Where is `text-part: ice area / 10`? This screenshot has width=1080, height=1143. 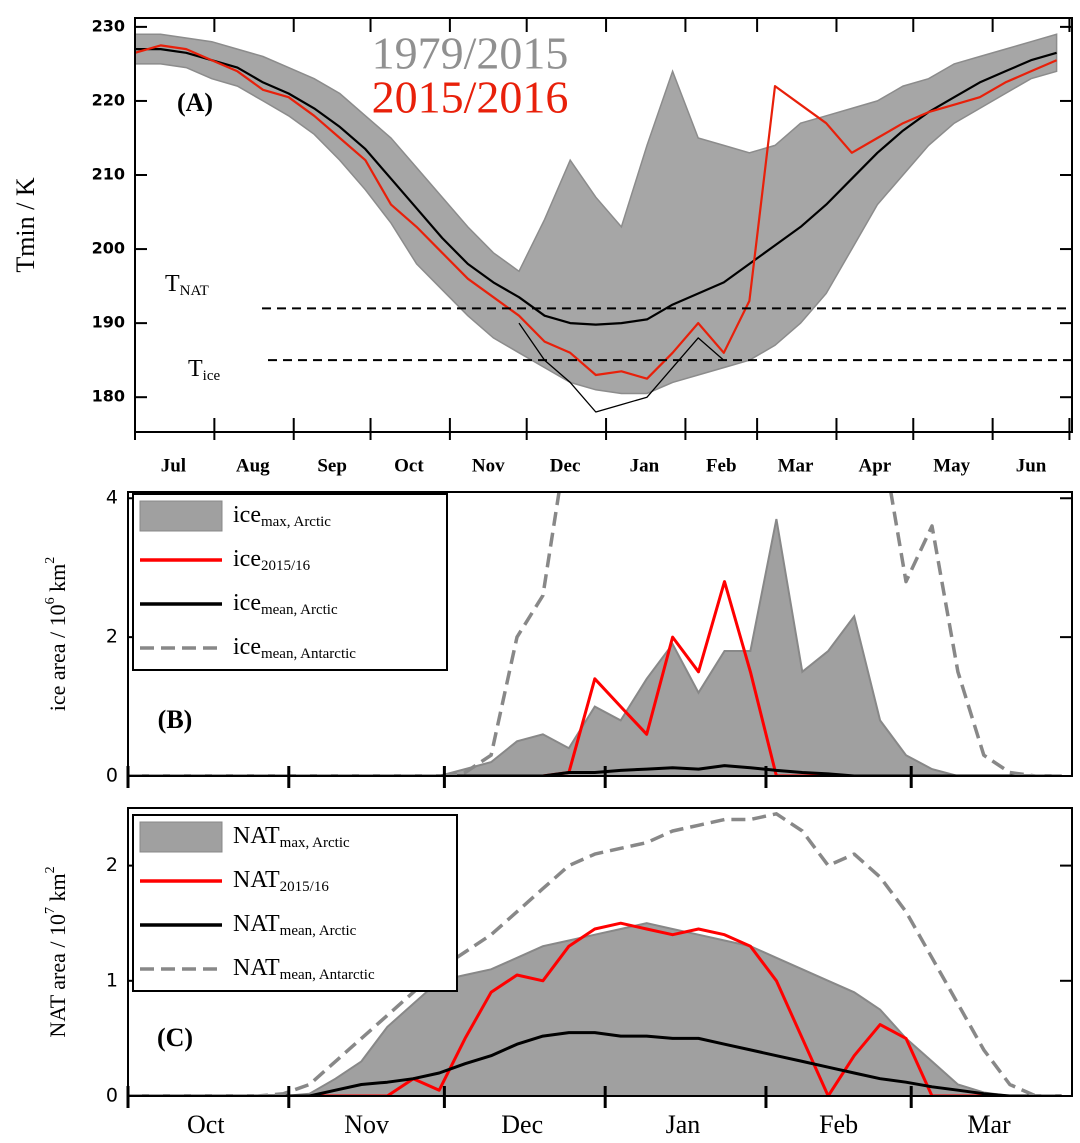 text-part: ice area / 10 is located at coordinates (57, 657).